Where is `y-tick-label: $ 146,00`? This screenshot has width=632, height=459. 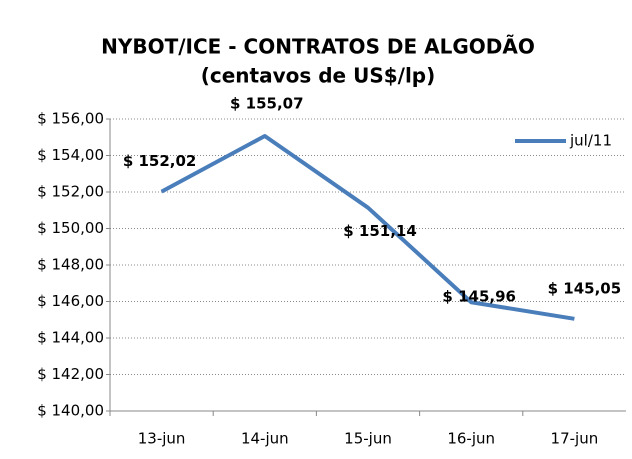
y-tick-label: $ 146,00 is located at coordinates (70, 301).